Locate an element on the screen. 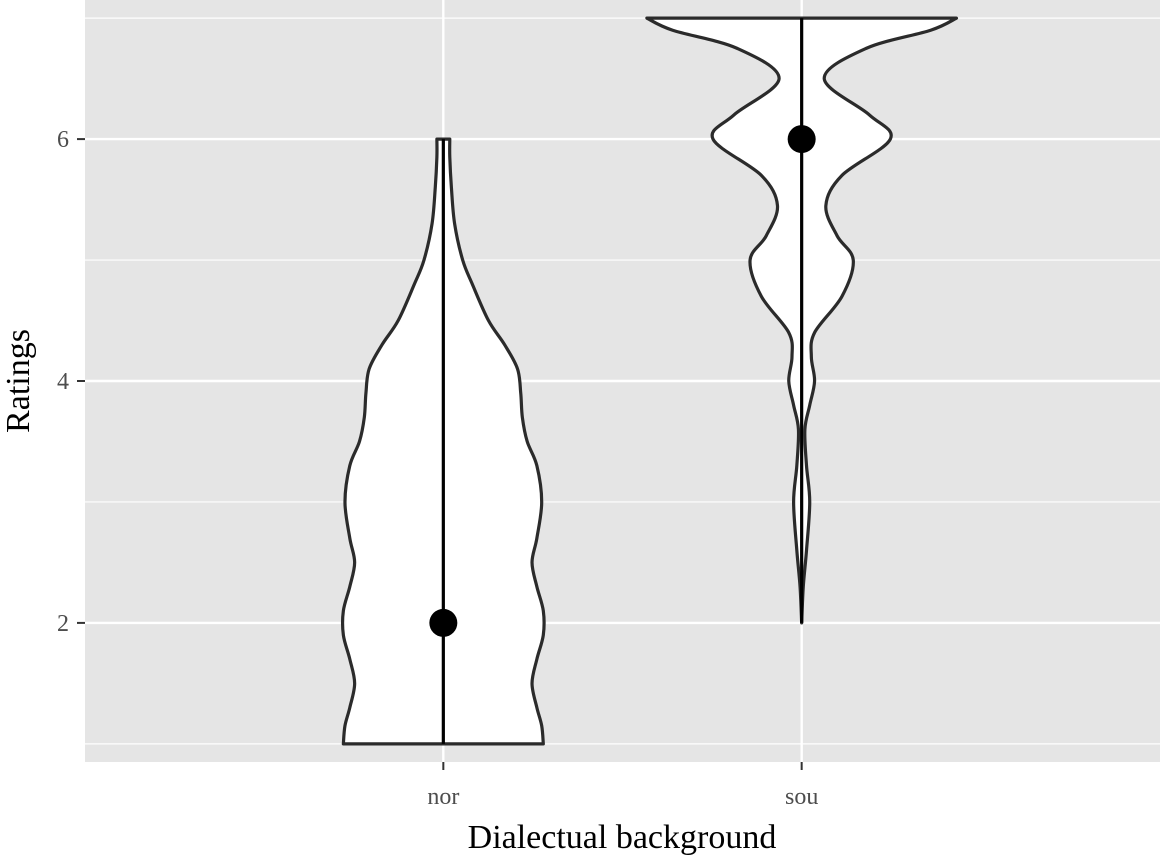 The height and width of the screenshot is (860, 1160). x-axis: nor sou is located at coordinates (622, 786).